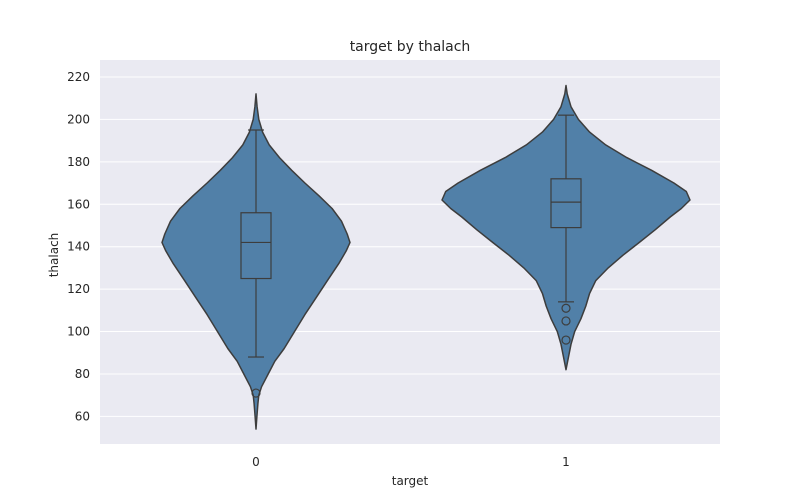  Describe the element at coordinates (78, 204) in the screenshot. I see `y-tick-label-160: 160` at that location.